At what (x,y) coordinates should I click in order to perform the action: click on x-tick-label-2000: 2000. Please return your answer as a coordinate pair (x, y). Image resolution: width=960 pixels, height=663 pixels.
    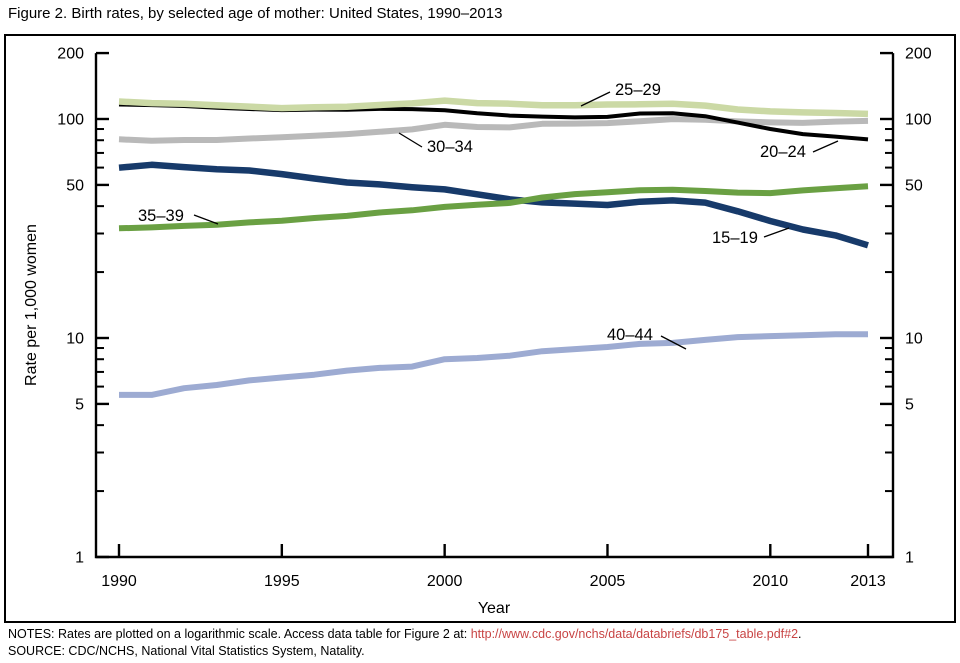
    Looking at the image, I should click on (445, 581).